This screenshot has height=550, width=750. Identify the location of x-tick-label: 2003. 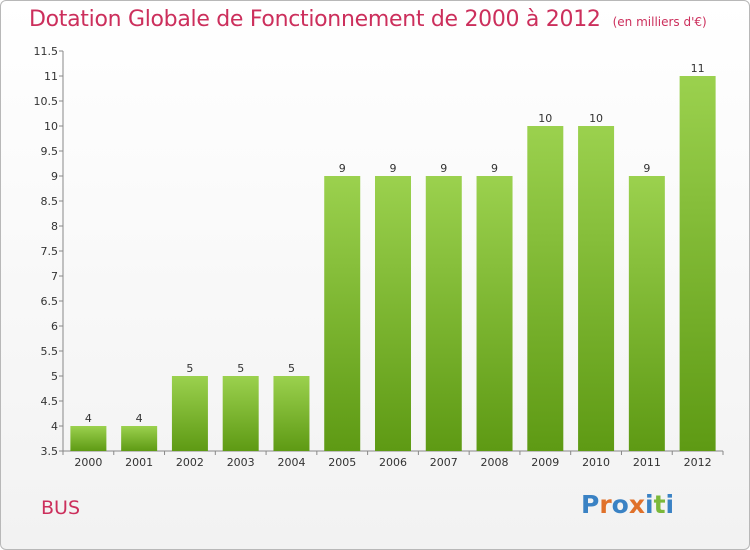
(241, 462).